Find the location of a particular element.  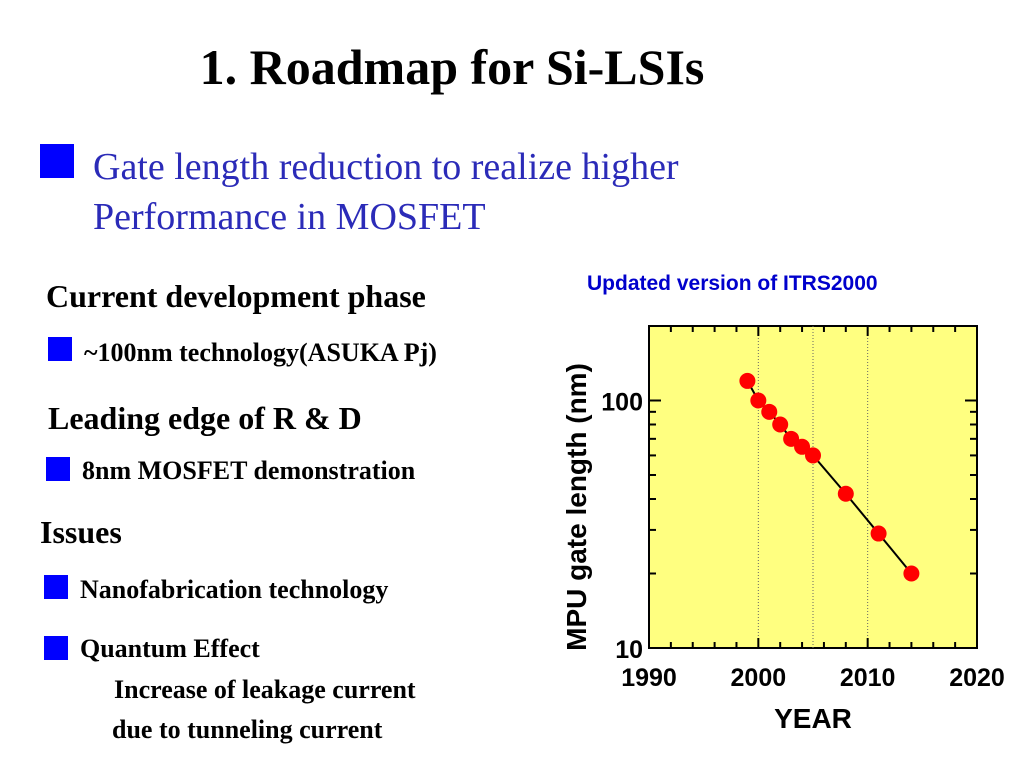

section-item-current: ~100nm technology(ASUKA Pj) is located at coordinates (260, 352).